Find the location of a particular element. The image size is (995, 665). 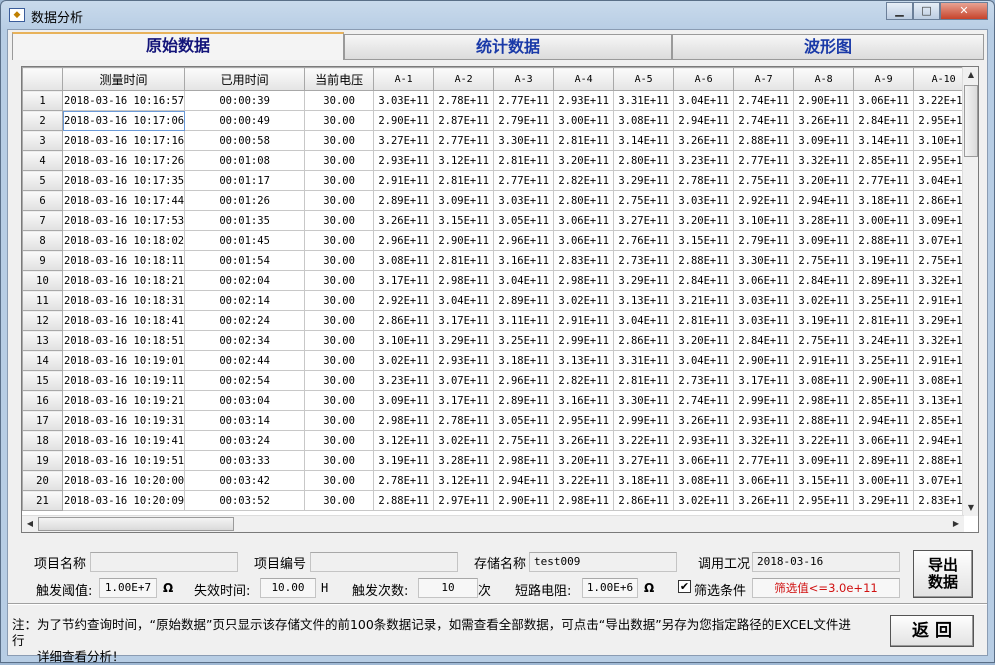

measure-time-cell: 2018-03-16 10:17:16 is located at coordinates (123, 140).